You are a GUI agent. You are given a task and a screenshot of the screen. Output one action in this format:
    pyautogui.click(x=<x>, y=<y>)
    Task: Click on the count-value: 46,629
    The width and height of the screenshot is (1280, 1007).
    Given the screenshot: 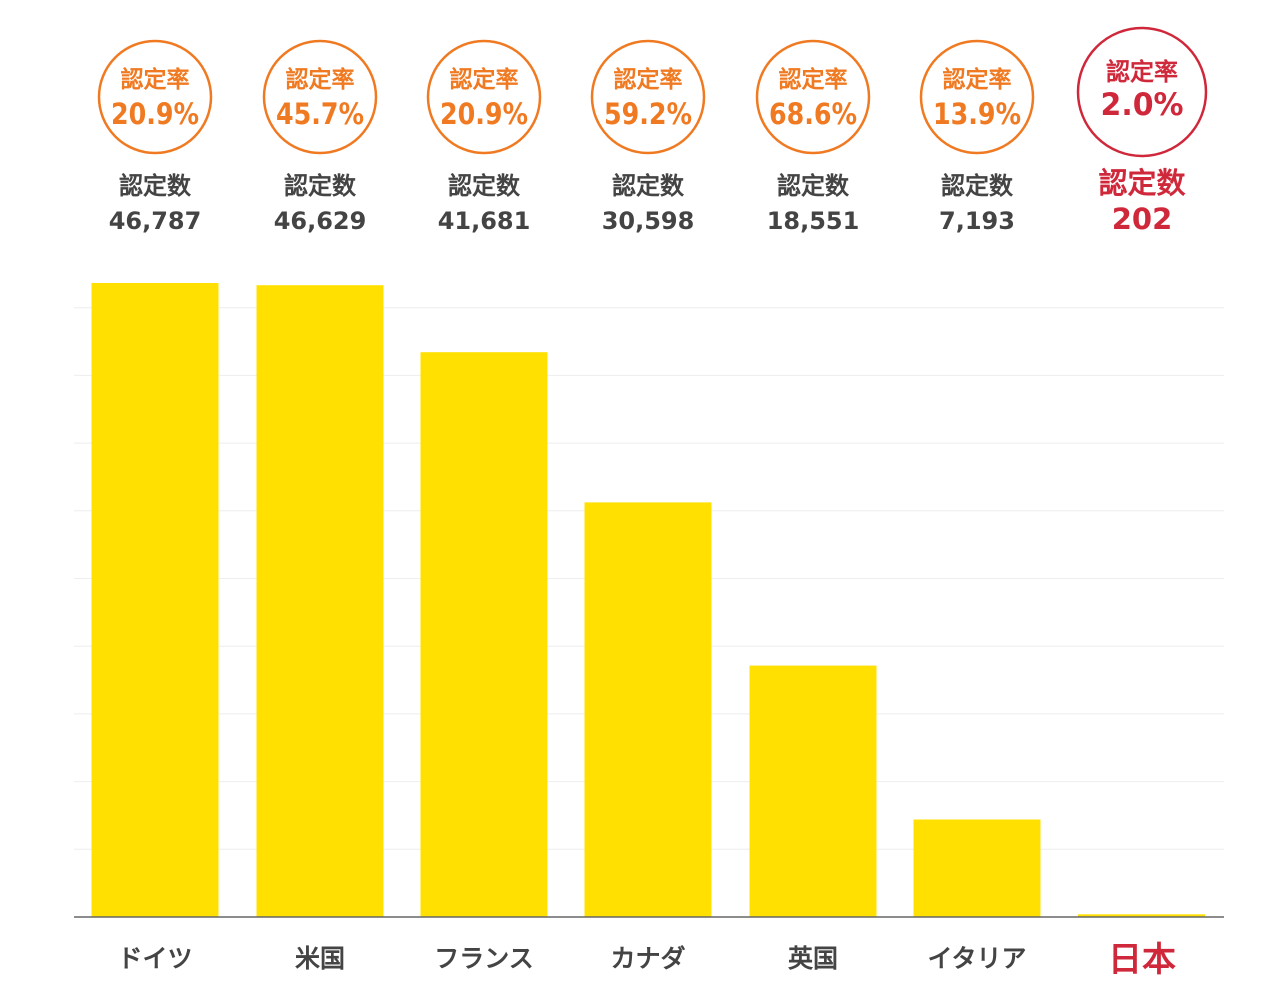 What is the action you would take?
    pyautogui.click(x=320, y=221)
    